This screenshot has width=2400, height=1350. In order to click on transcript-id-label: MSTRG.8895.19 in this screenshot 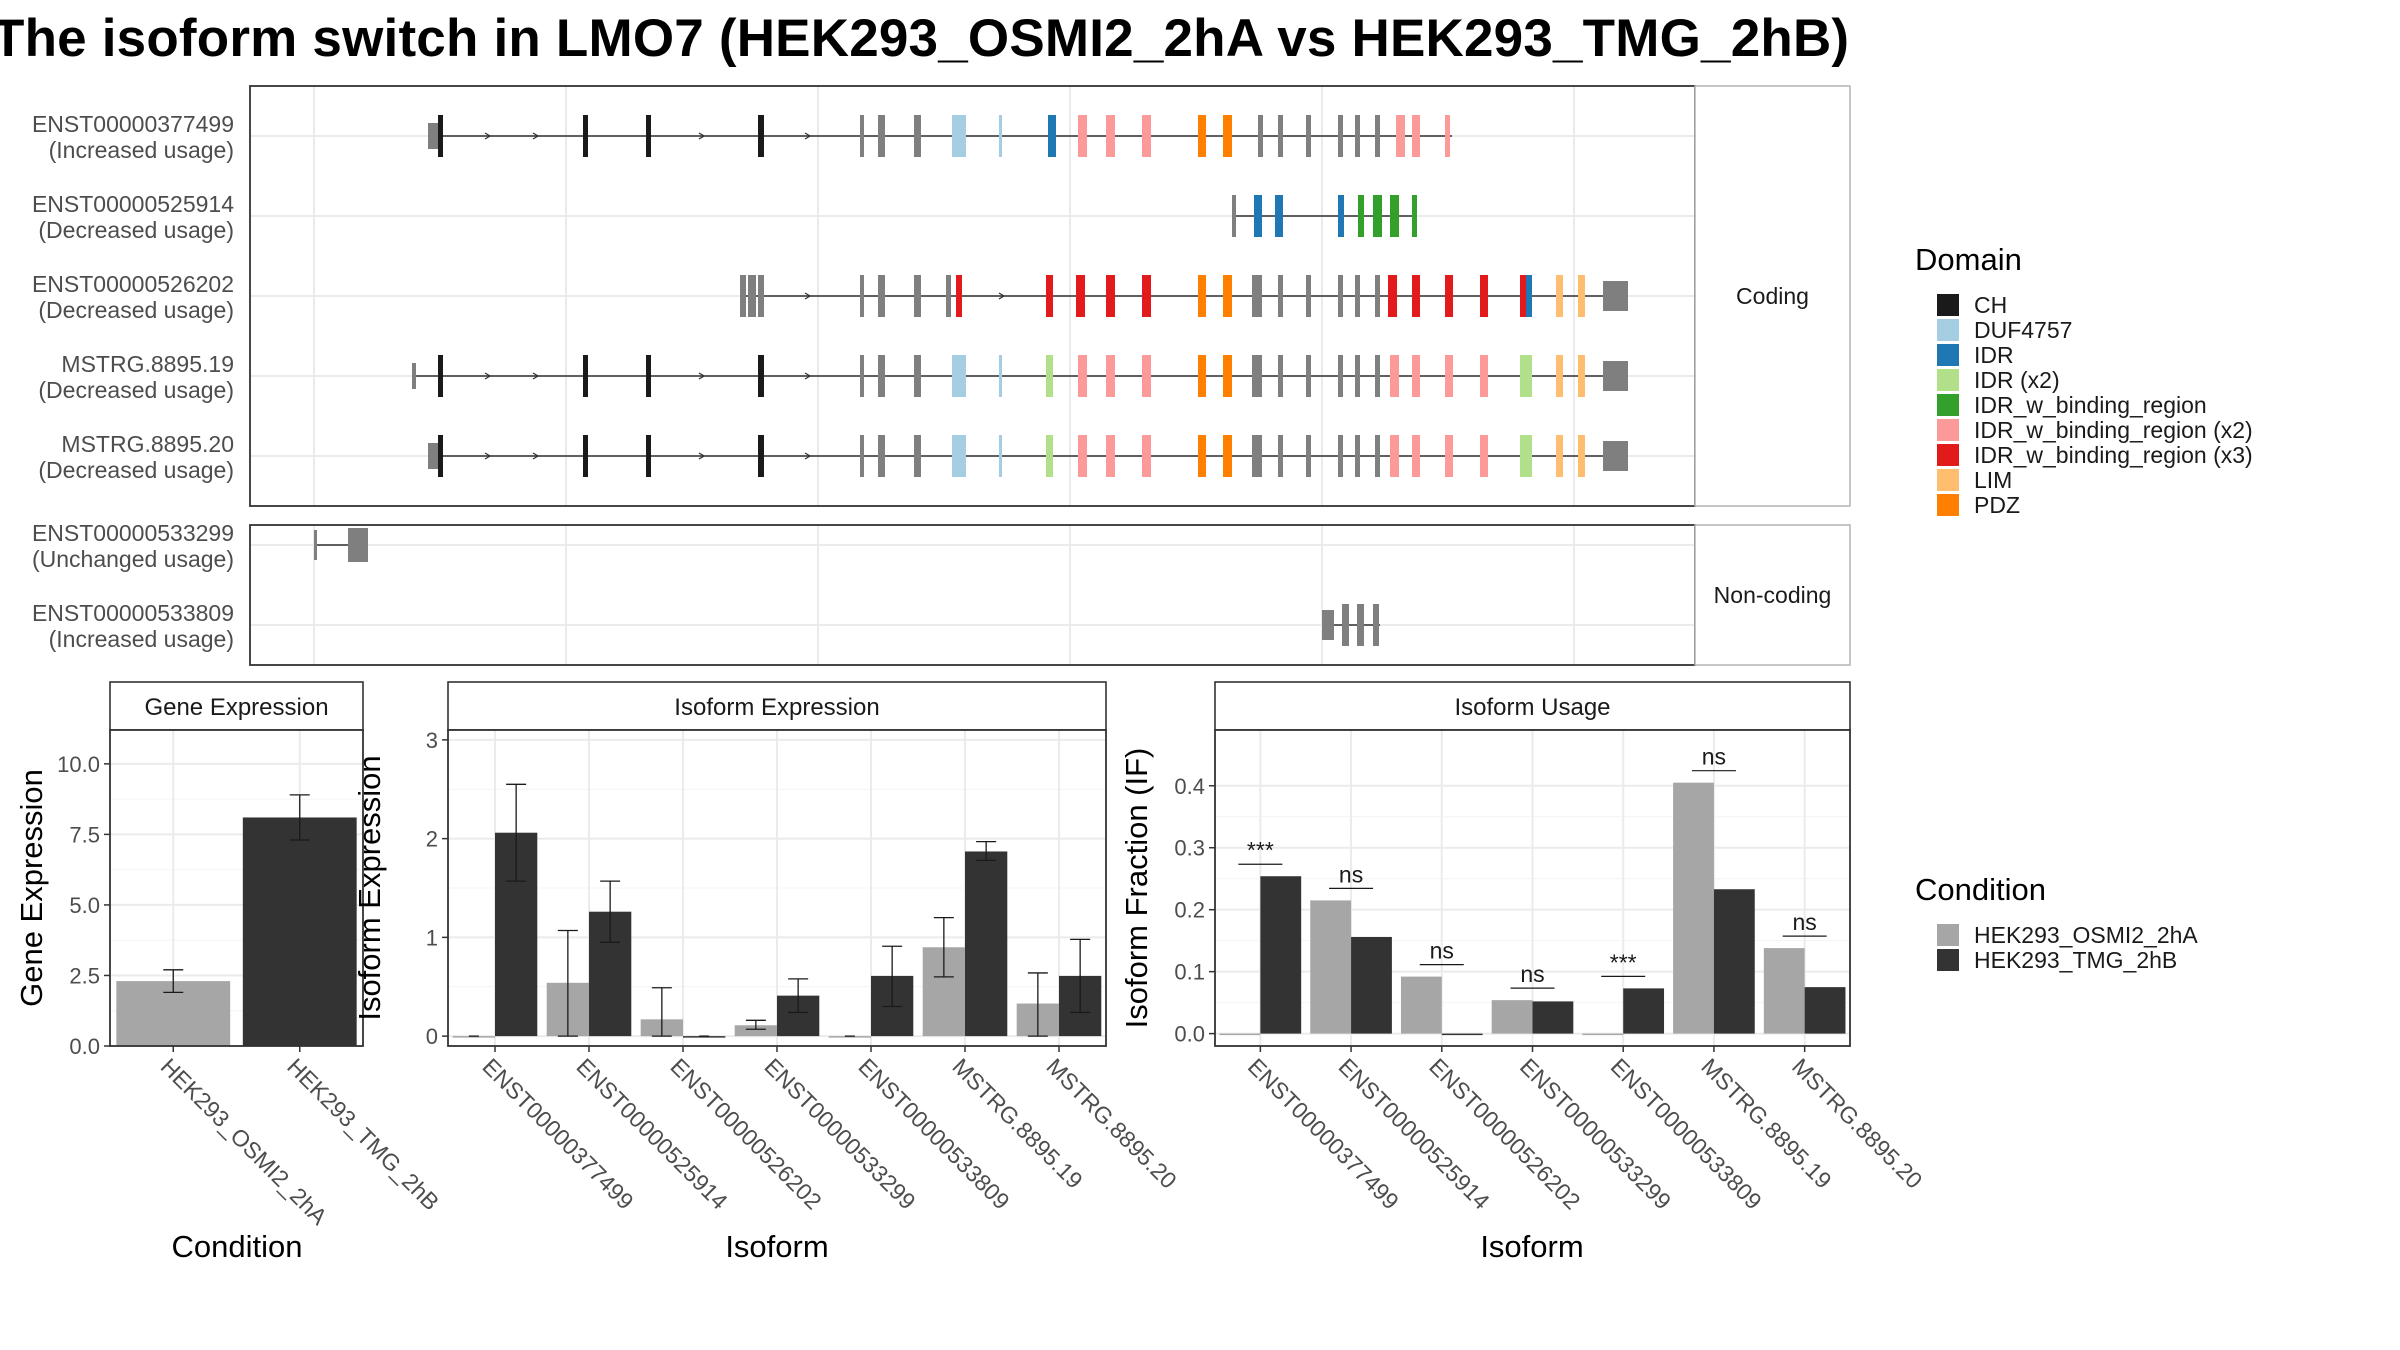, I will do `click(147, 364)`.